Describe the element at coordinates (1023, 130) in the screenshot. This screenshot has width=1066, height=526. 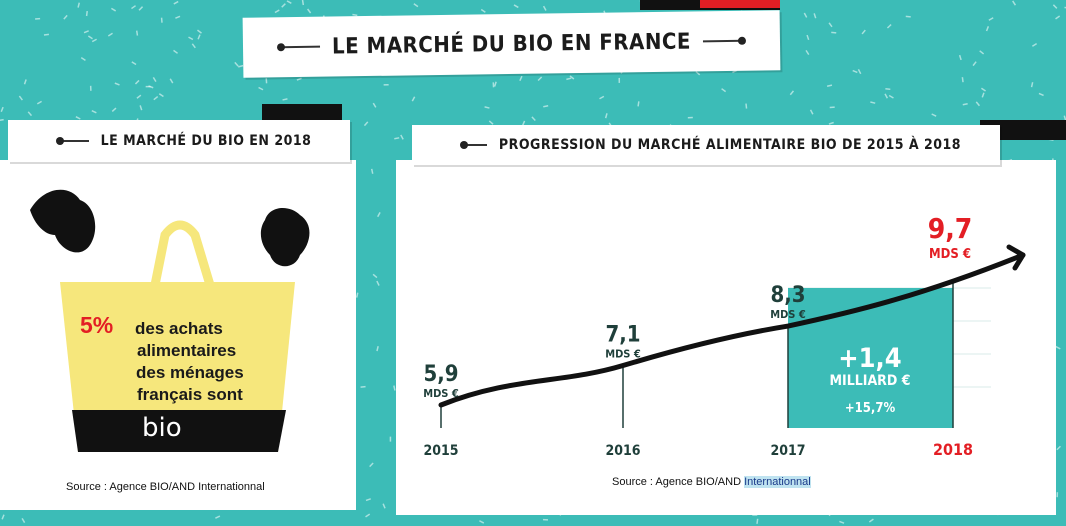
I see `right-black-tab` at that location.